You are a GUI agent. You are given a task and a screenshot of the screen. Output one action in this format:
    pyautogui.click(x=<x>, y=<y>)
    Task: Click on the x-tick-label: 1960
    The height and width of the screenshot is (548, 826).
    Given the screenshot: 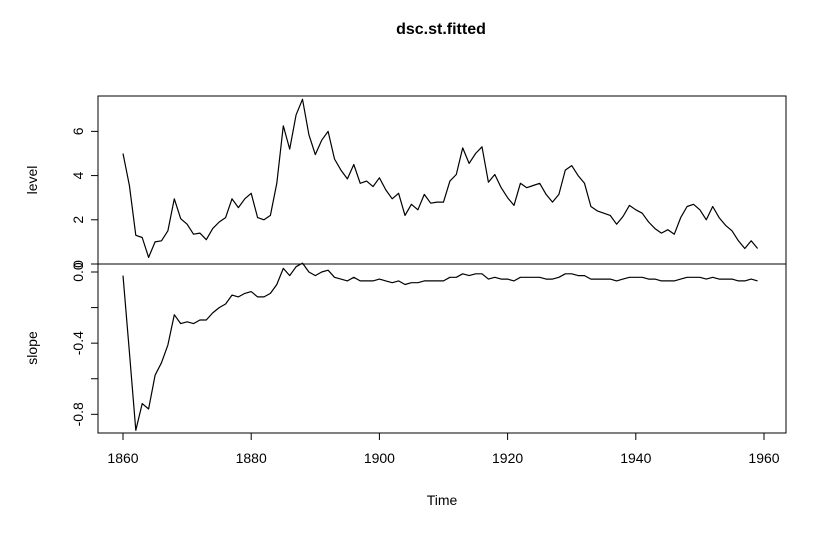 What is the action you would take?
    pyautogui.click(x=763, y=458)
    